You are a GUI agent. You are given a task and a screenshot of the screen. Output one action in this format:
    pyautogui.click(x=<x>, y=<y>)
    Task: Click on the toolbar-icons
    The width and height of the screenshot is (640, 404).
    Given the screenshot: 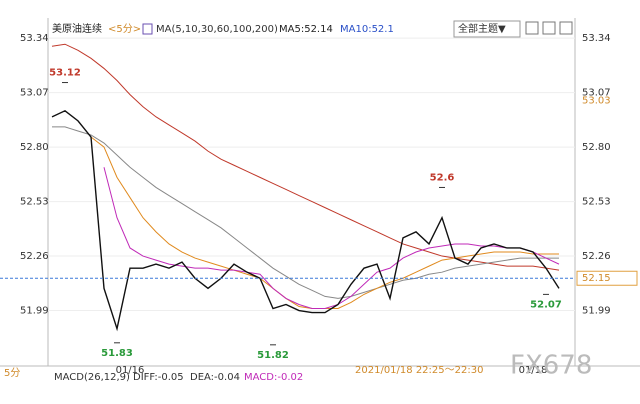 What is the action you would take?
    pyautogui.click(x=549, y=28)
    